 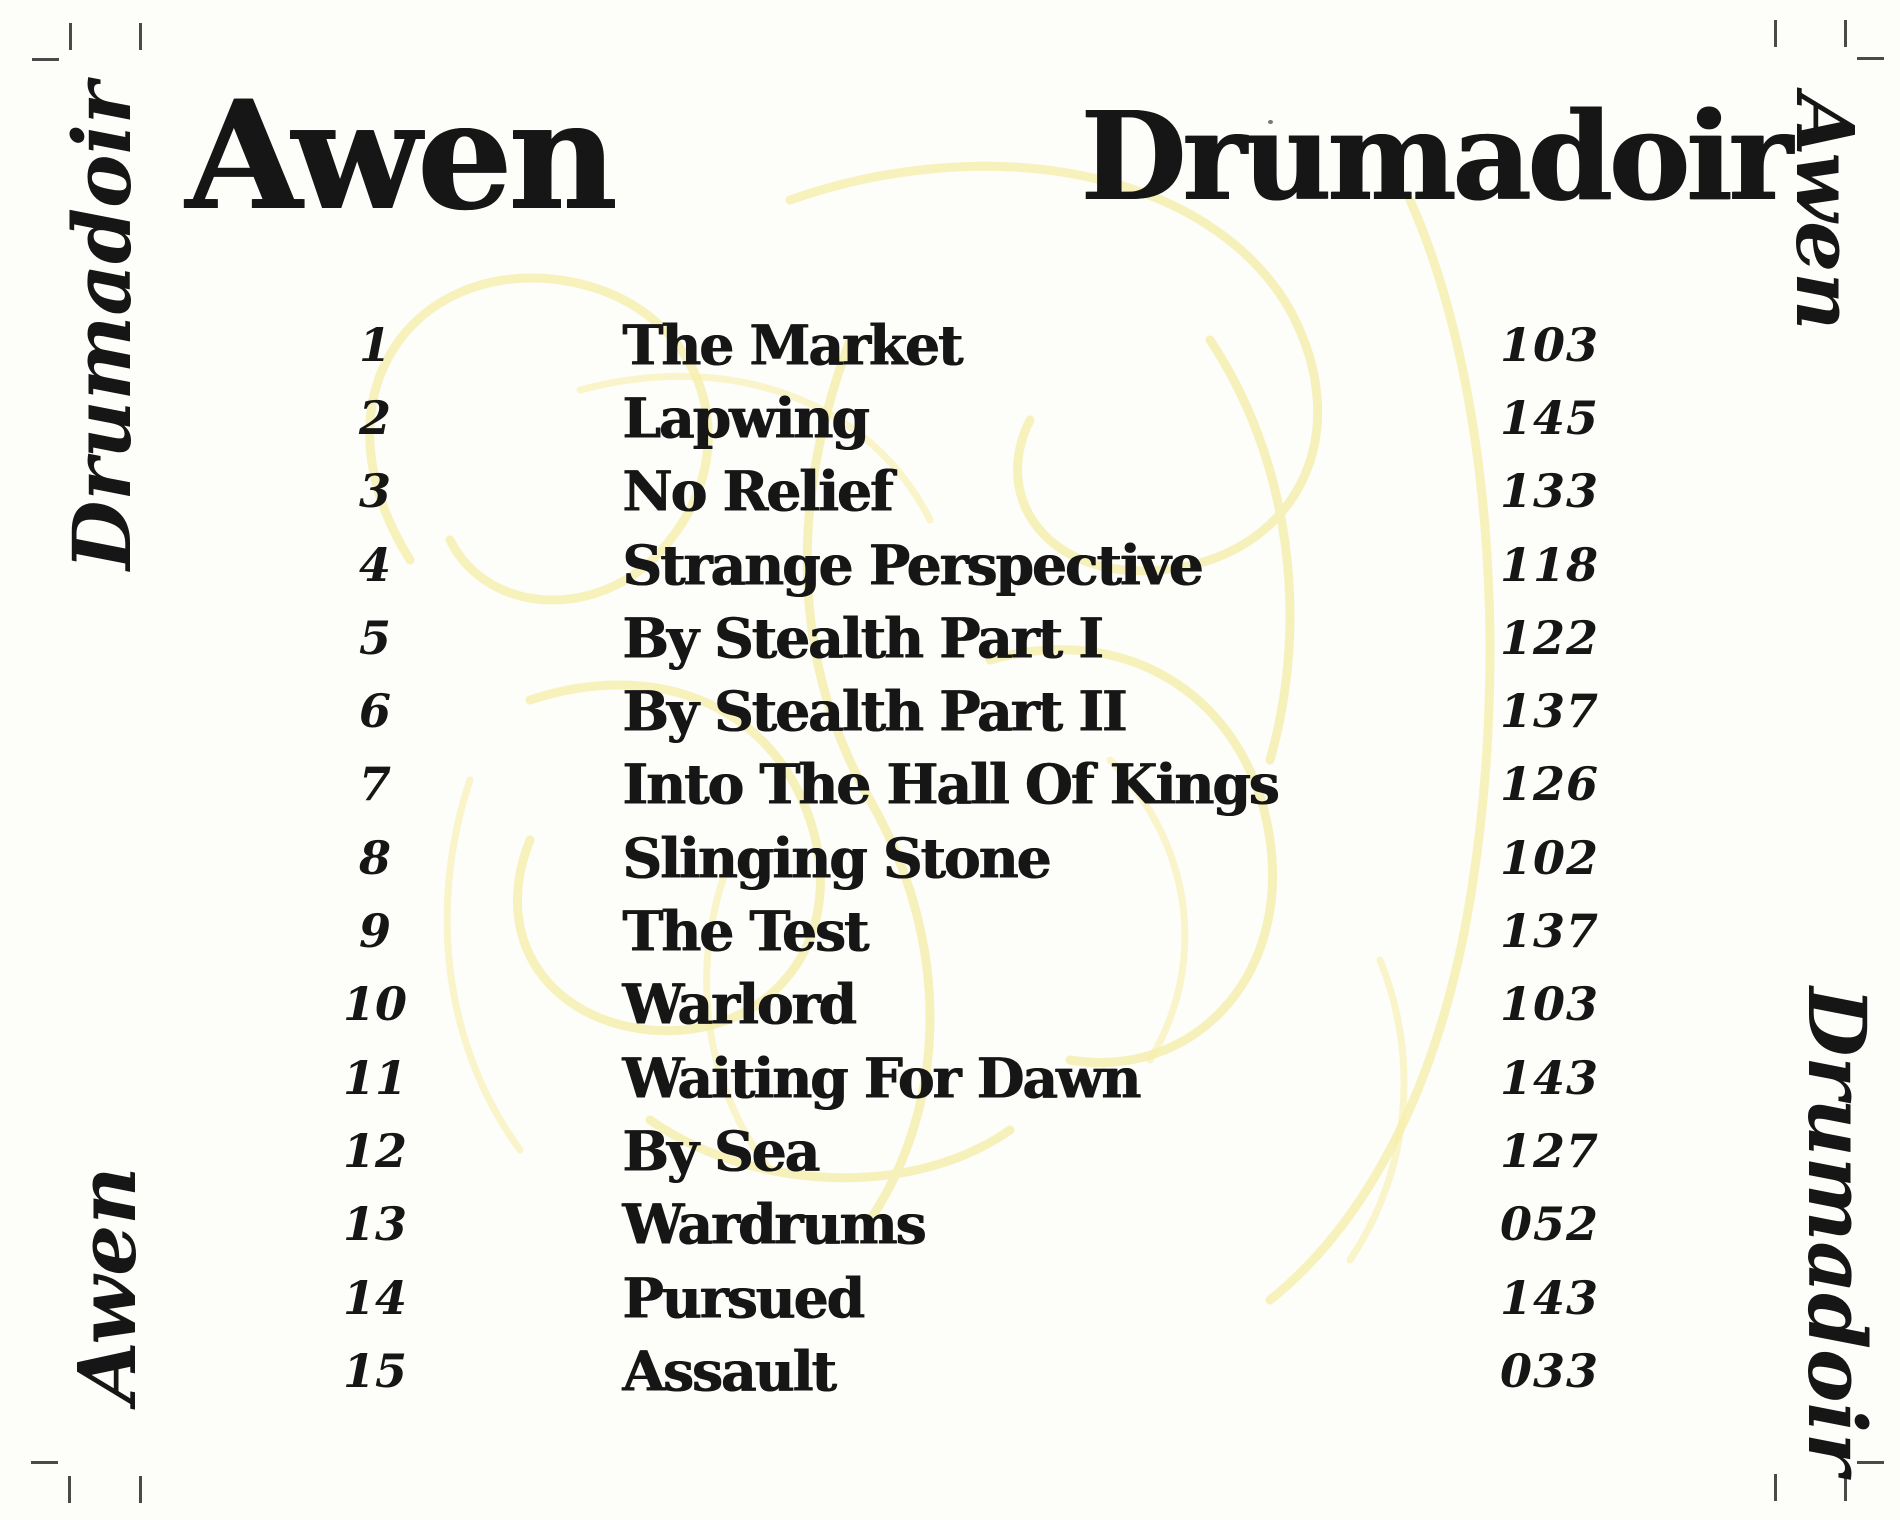 What do you see at coordinates (745, 931) in the screenshot?
I see `track-title: The Test` at bounding box center [745, 931].